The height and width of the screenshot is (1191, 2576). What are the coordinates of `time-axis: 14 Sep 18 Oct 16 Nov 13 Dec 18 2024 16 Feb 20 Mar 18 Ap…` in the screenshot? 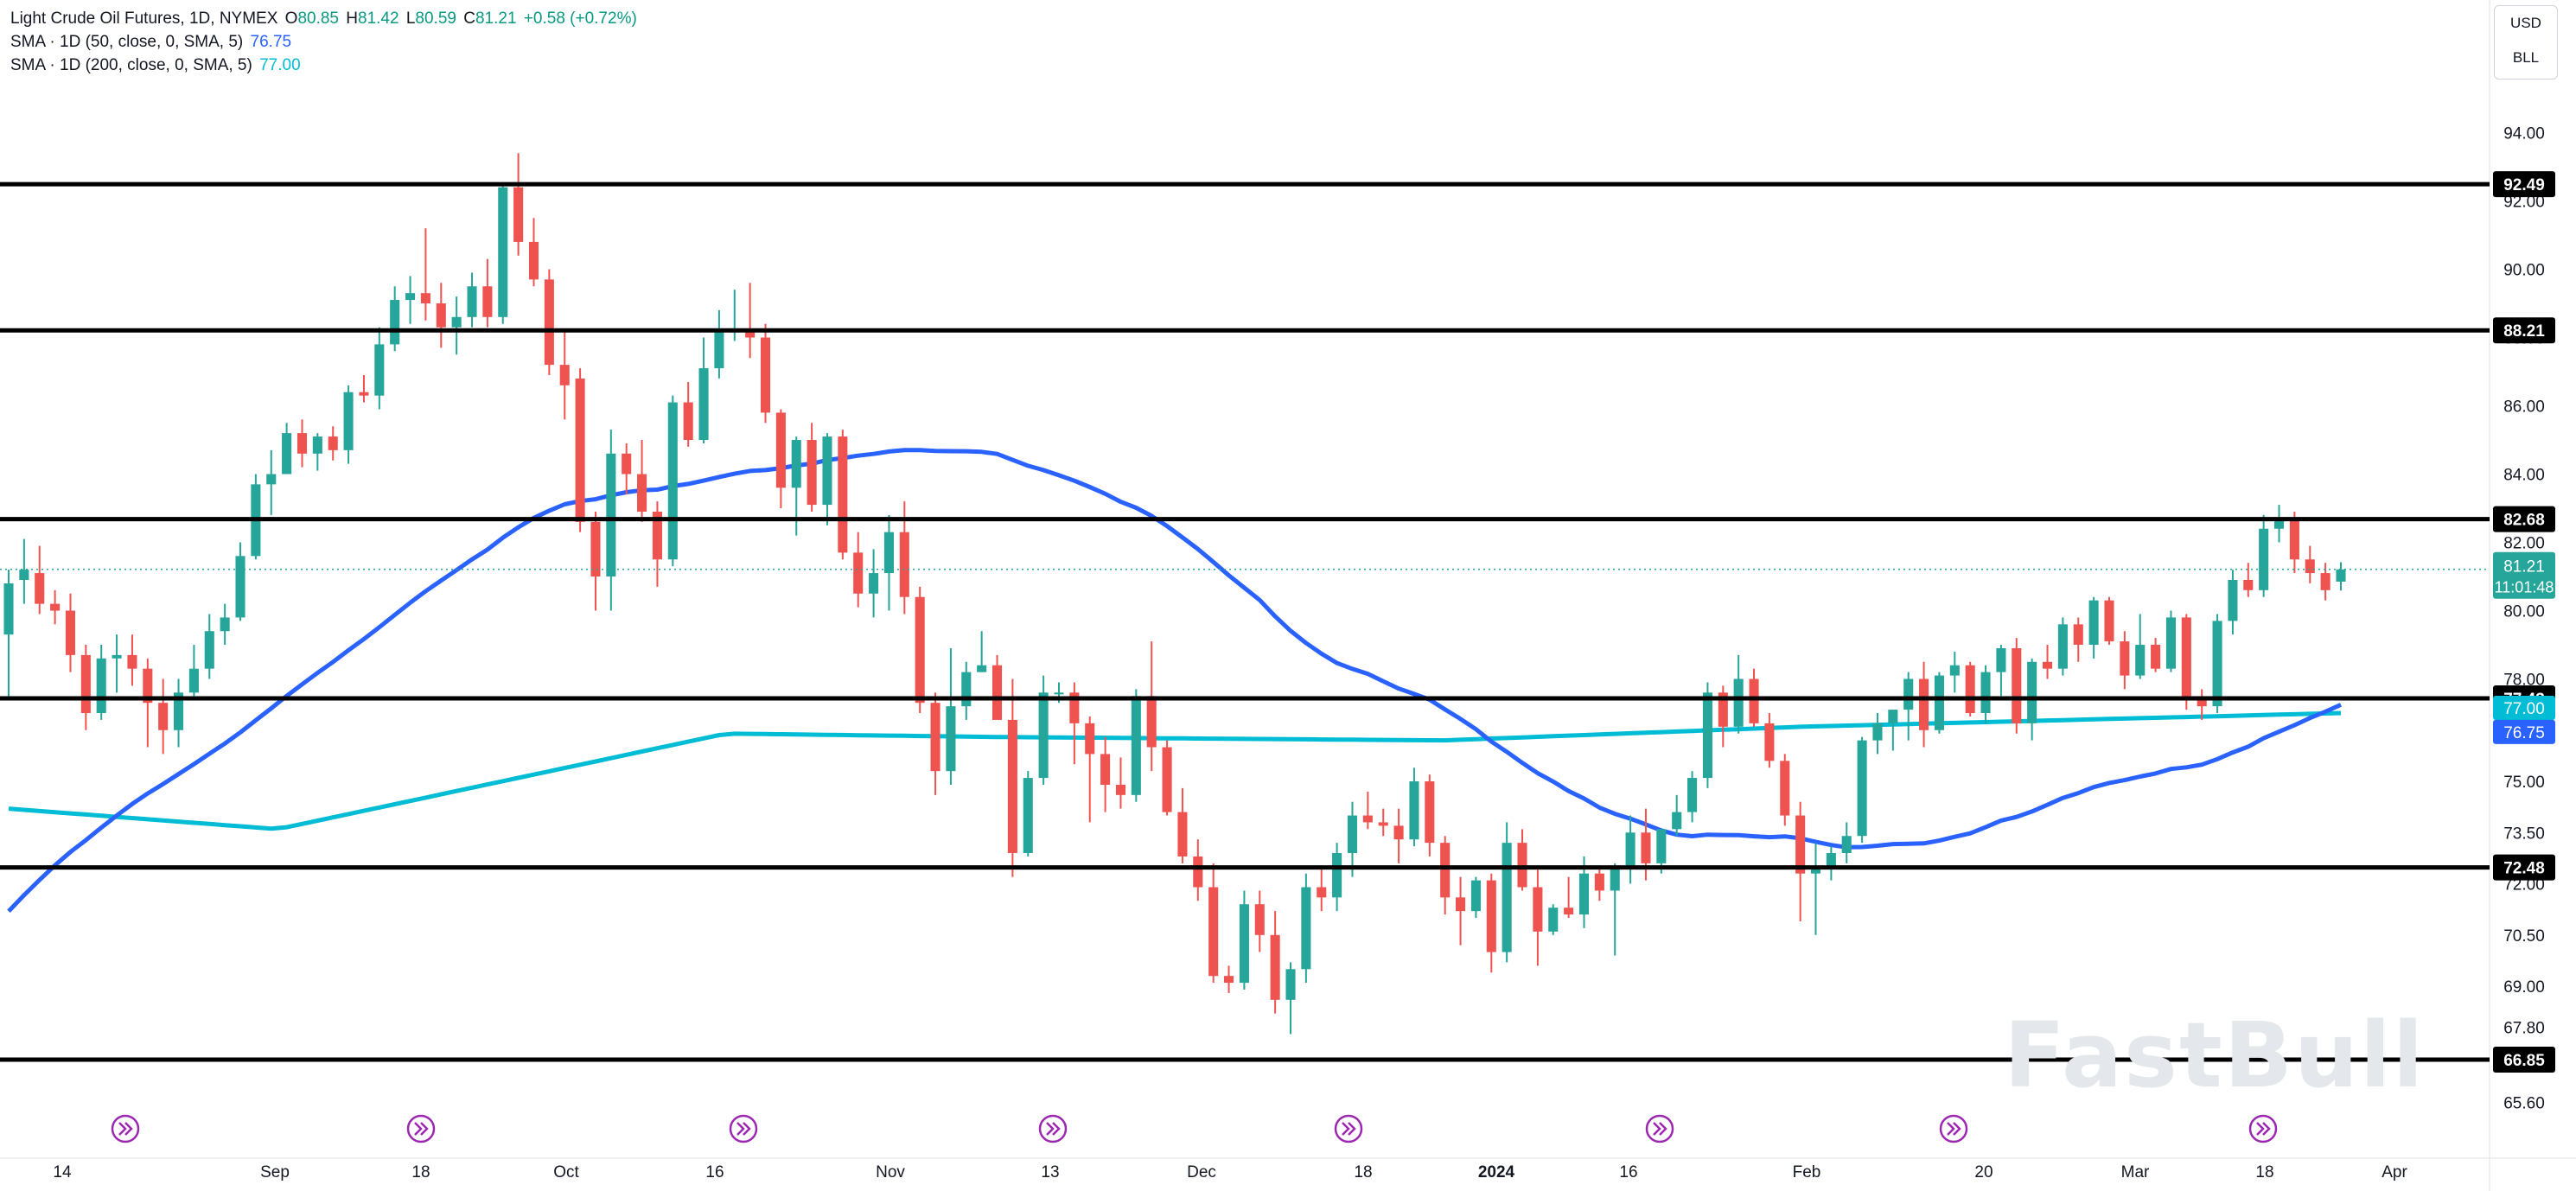 It's located at (1230, 1172).